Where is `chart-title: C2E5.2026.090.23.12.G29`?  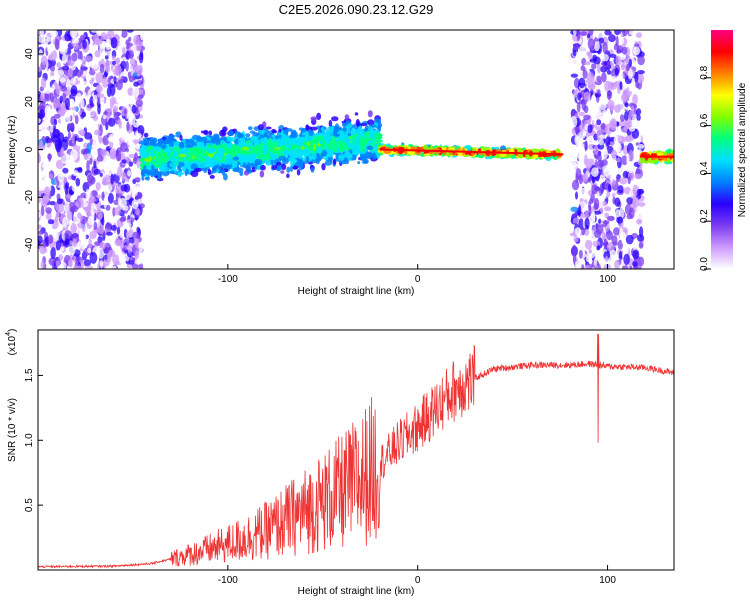
chart-title: C2E5.2026.090.23.12.G29 is located at coordinates (356, 9).